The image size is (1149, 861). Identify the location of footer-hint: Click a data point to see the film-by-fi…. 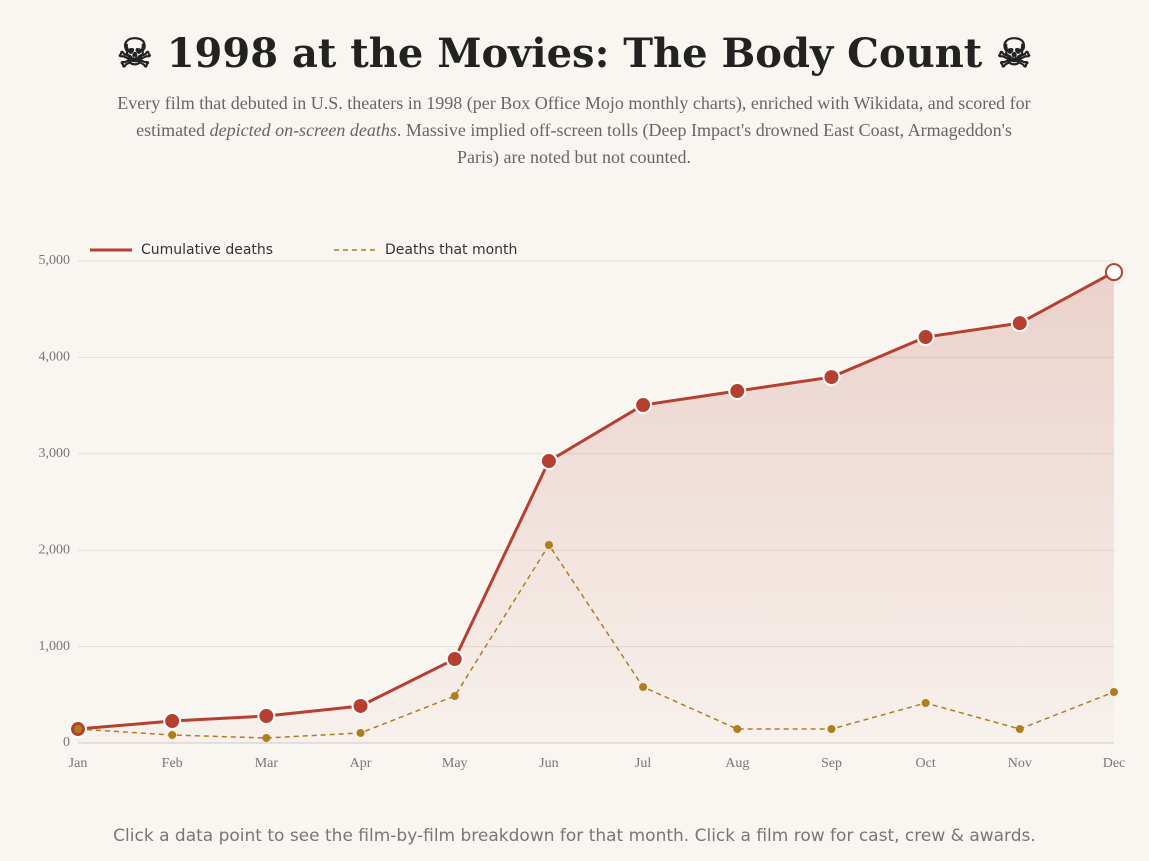
(574, 836).